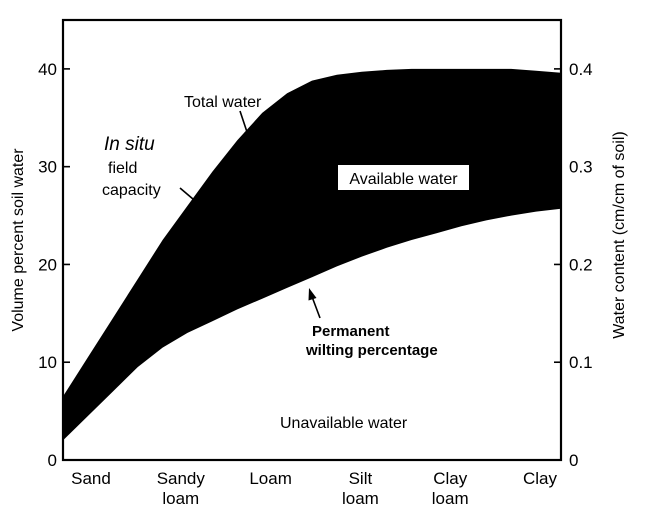  Describe the element at coordinates (344, 423) in the screenshot. I see `unavailable-water-label: Unavailable water` at that location.